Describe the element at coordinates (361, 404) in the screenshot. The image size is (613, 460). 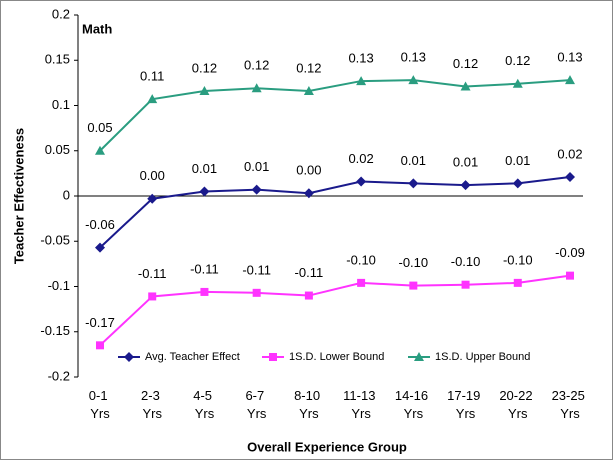
I see `x-tick-label: 11-13 Yrs` at that location.